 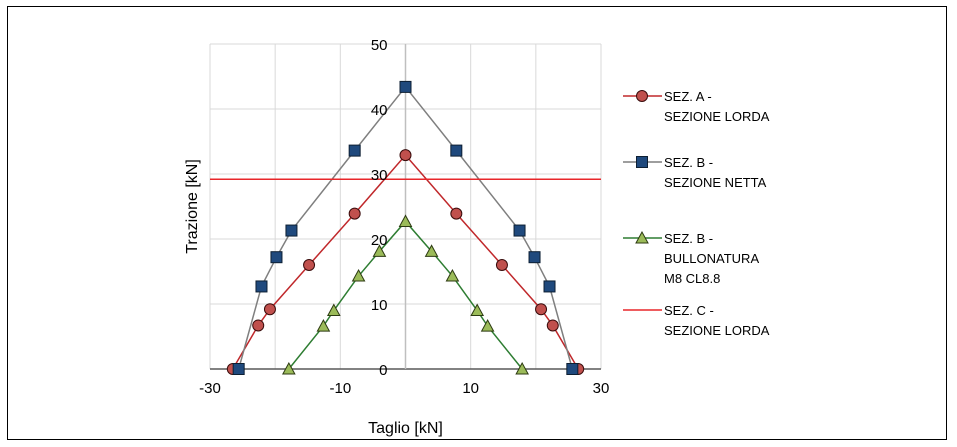 I want to click on legend-item-3: SEZ. B - BULLONATURA M8 CL8.8, so click(x=691, y=258).